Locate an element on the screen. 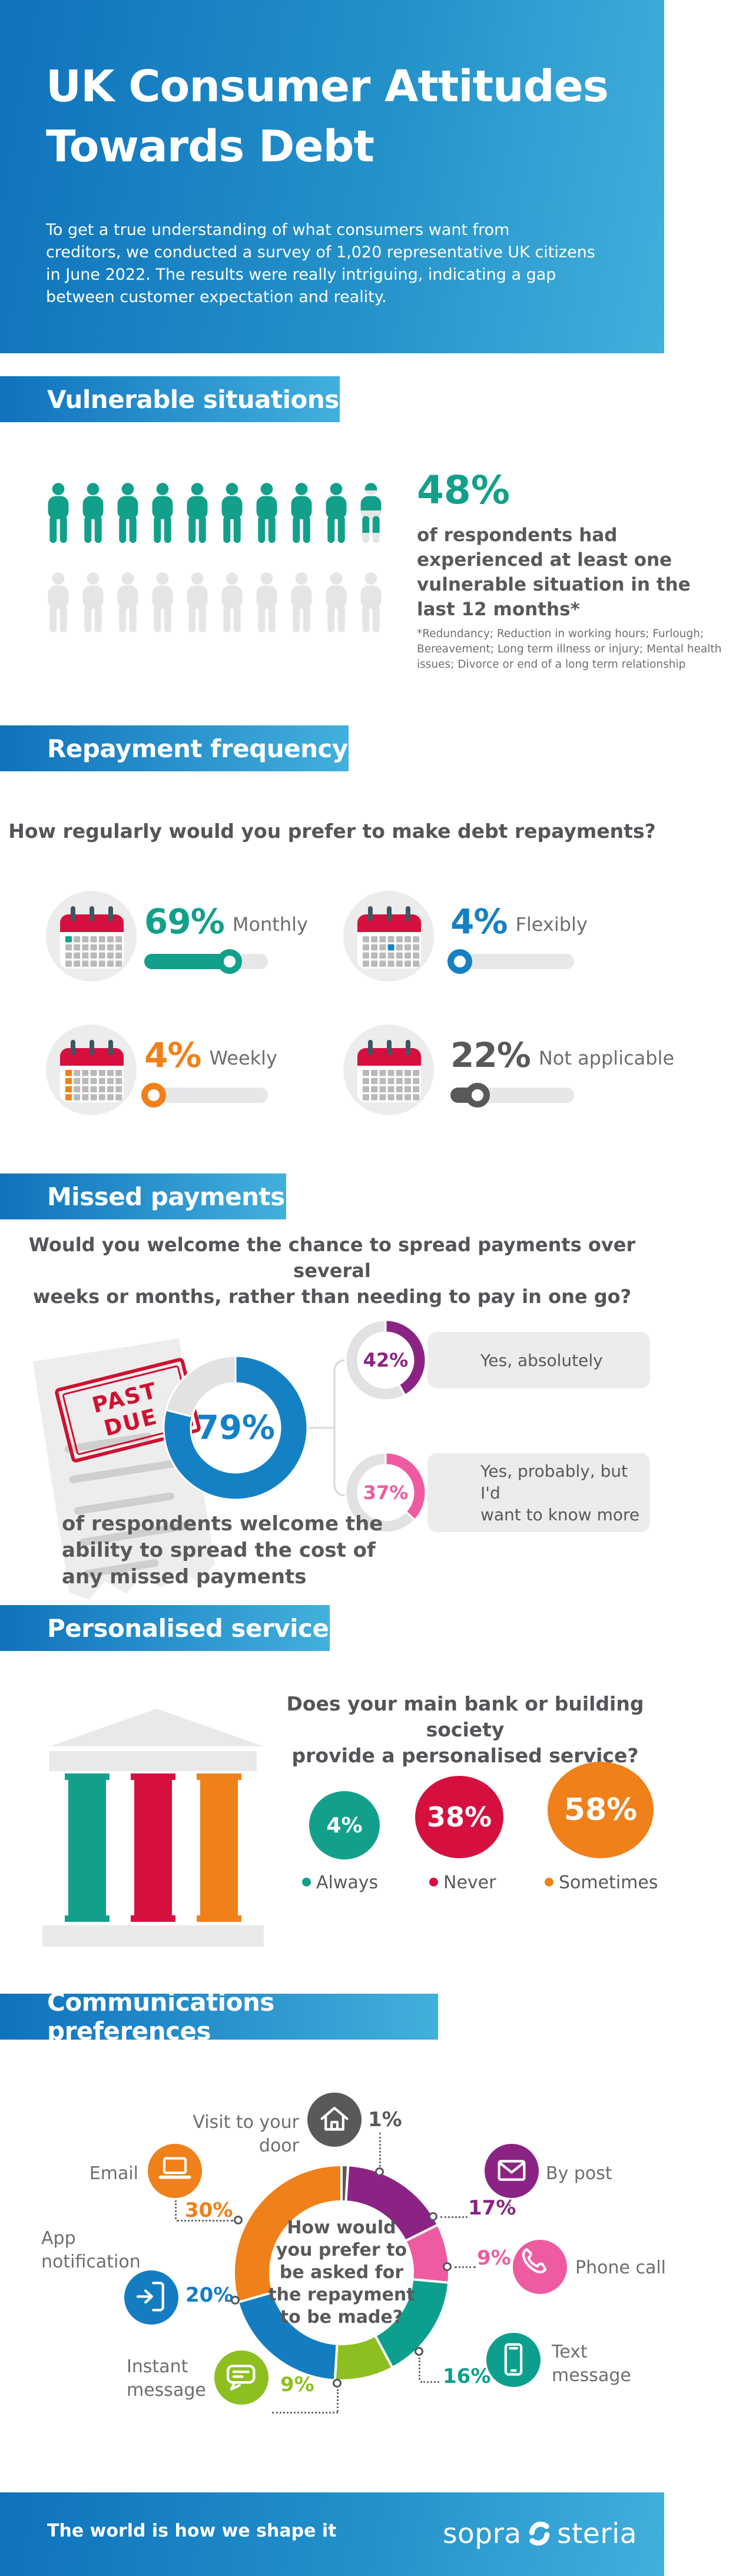 This screenshot has width=736, height=2576. comm-label-email: Email is located at coordinates (113, 2173).